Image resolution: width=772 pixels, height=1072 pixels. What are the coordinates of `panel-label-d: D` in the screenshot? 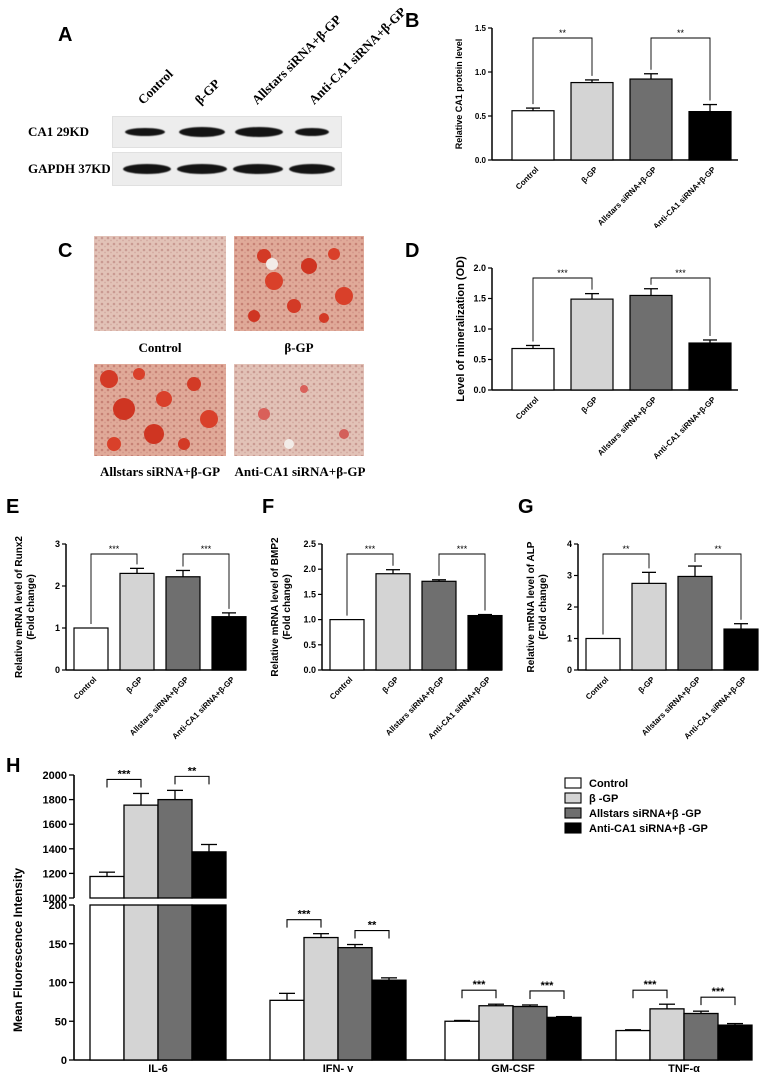 It's located at (412, 251).